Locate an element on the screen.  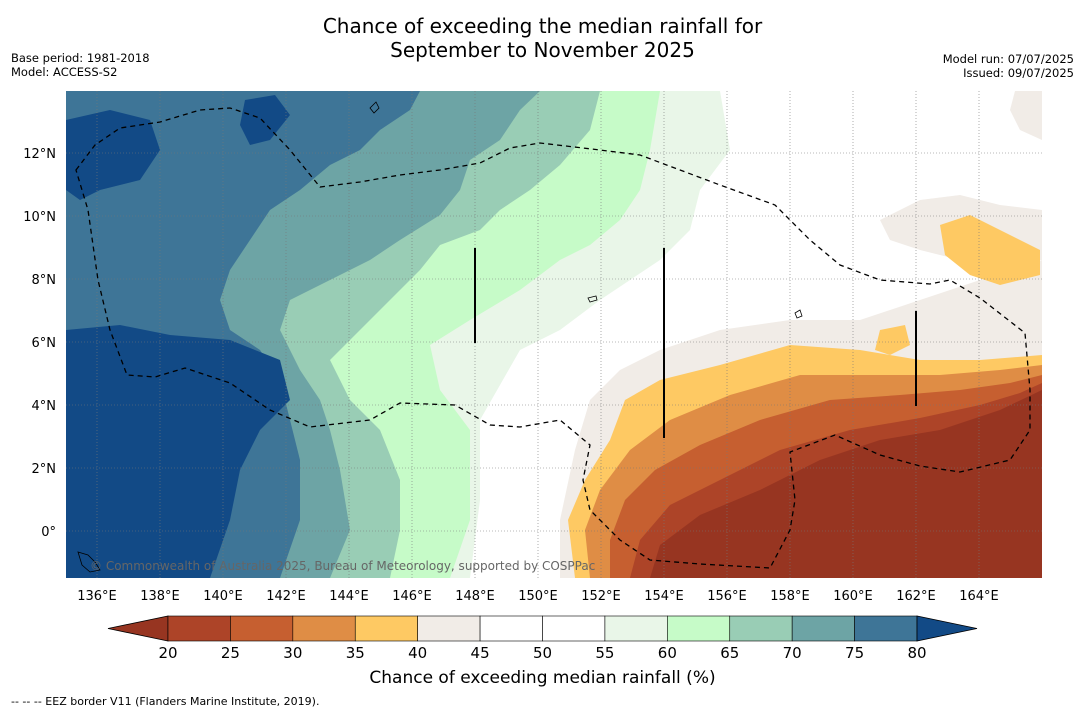
base-period: Base period: 1981-2018 is located at coordinates (80, 58).